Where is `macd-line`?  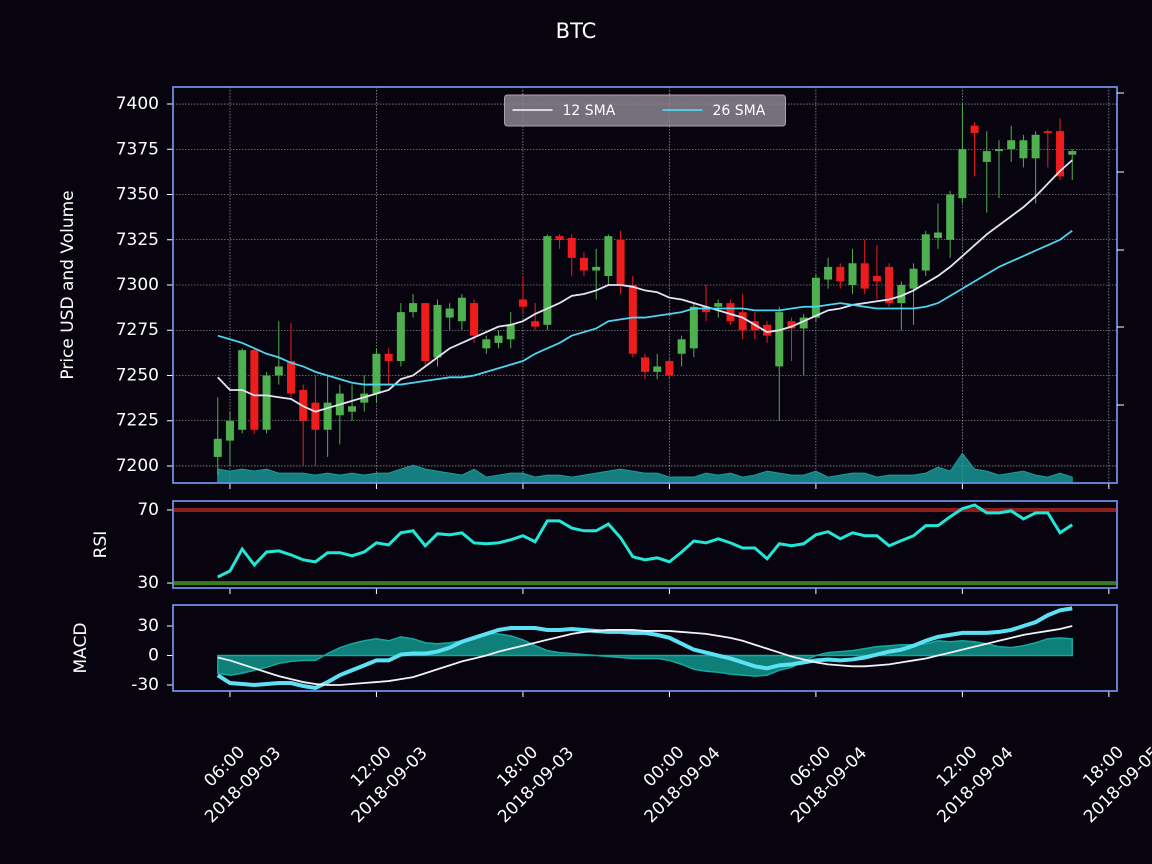 macd-line is located at coordinates (644, 648).